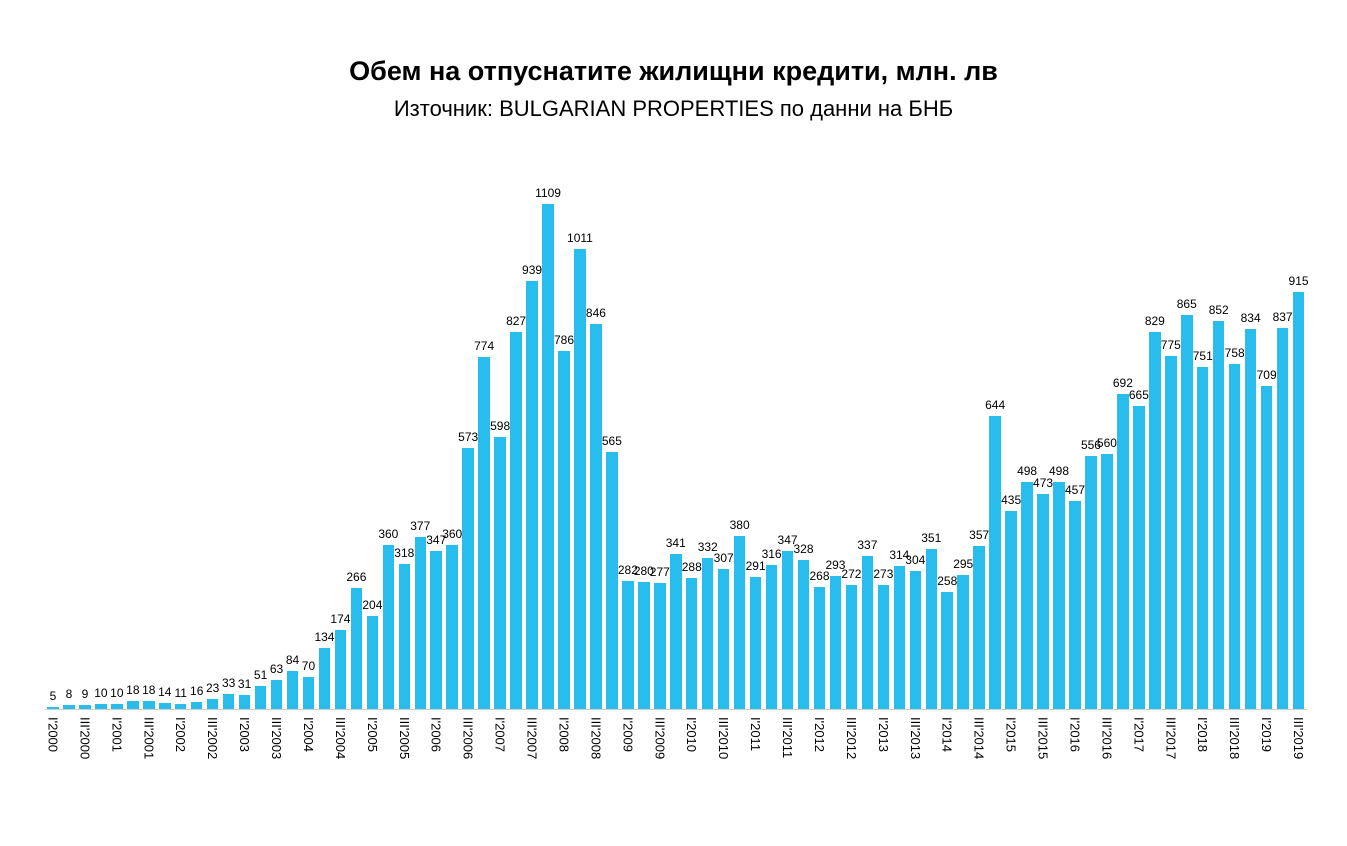 This screenshot has height=846, width=1347. Describe the element at coordinates (181, 735) in the screenshot. I see `x-tick-label: I'2002` at that location.